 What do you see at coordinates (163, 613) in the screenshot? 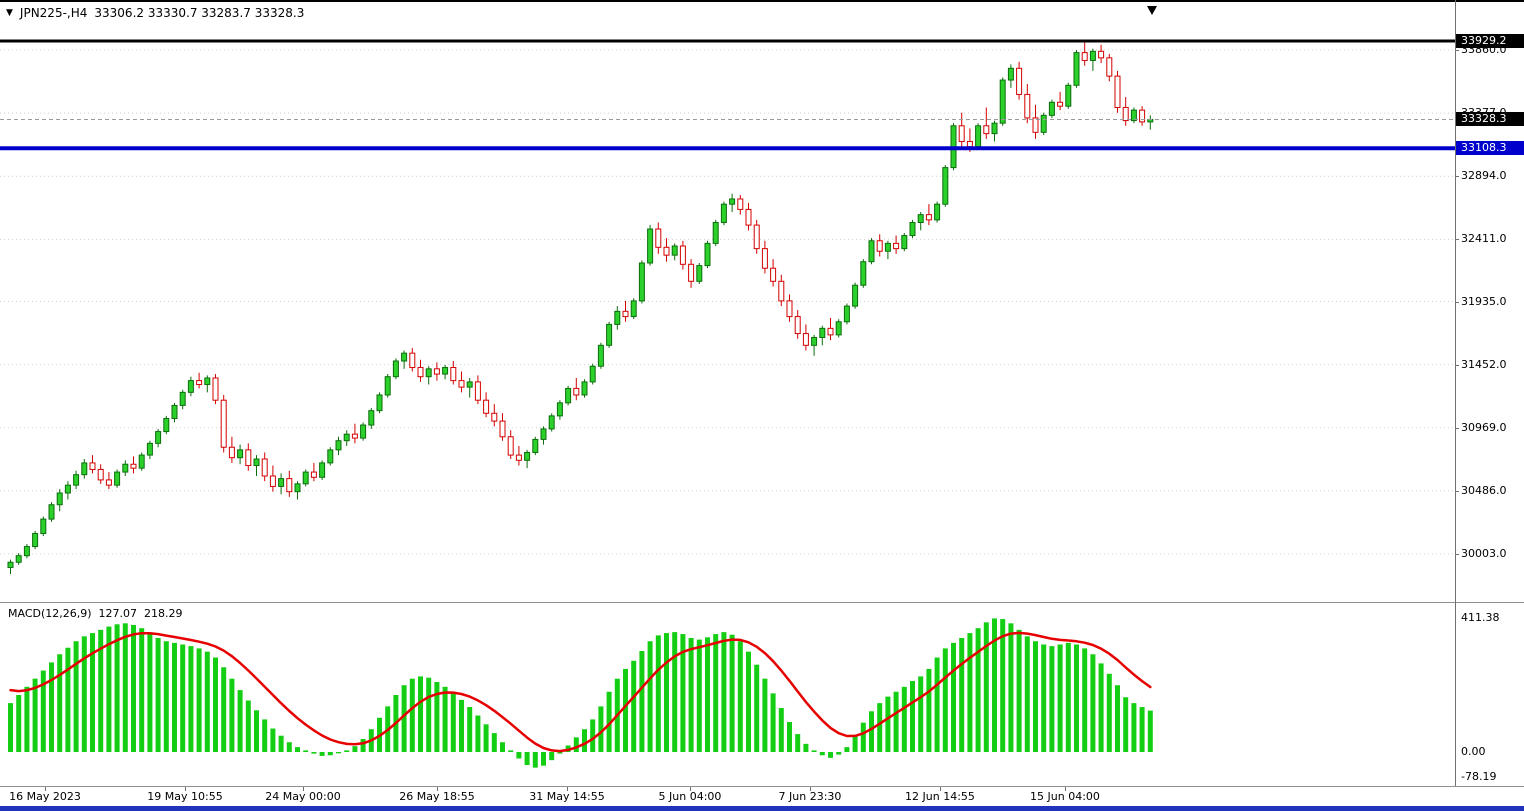
I see `macd-signal-value: 218.29` at bounding box center [163, 613].